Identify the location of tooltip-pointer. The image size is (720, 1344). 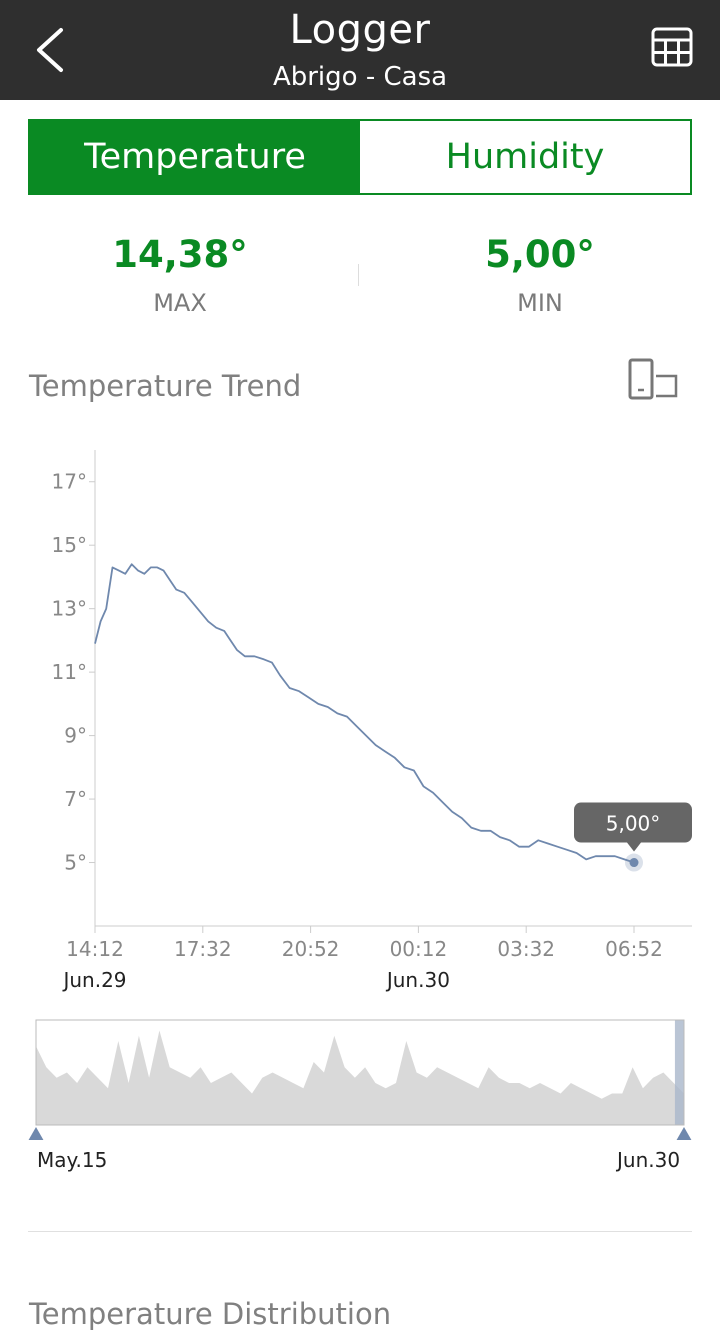
(634, 847).